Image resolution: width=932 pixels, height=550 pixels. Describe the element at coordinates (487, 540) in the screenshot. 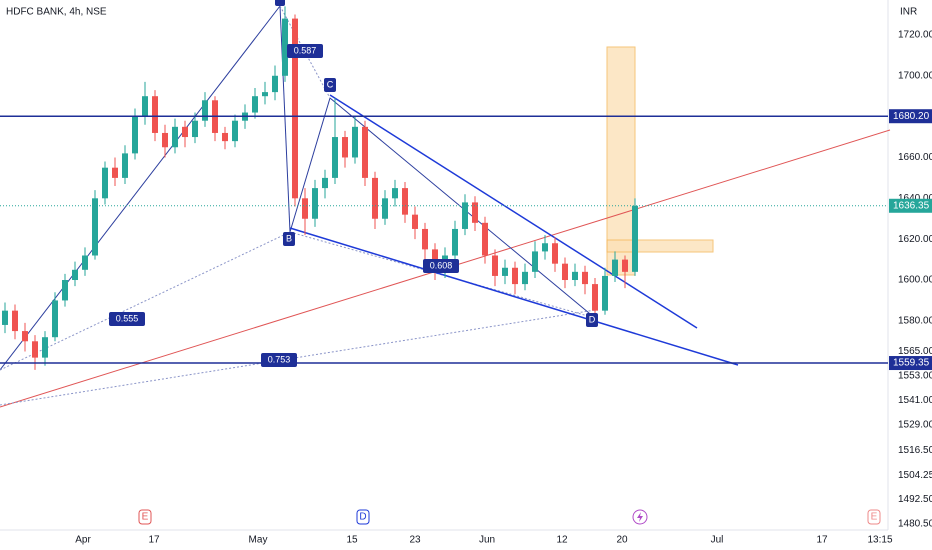

I see `x-tick-label: Jun` at that location.